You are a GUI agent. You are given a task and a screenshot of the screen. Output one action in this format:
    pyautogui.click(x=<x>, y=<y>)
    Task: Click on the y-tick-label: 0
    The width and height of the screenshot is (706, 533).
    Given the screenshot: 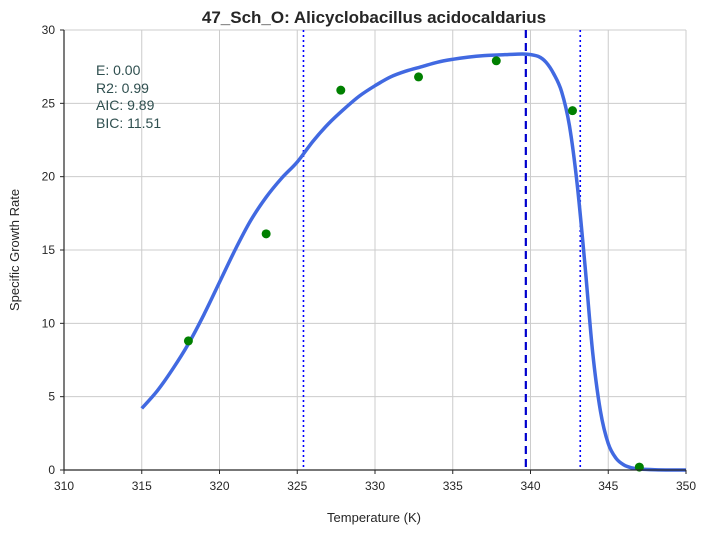 What is the action you would take?
    pyautogui.click(x=51, y=470)
    